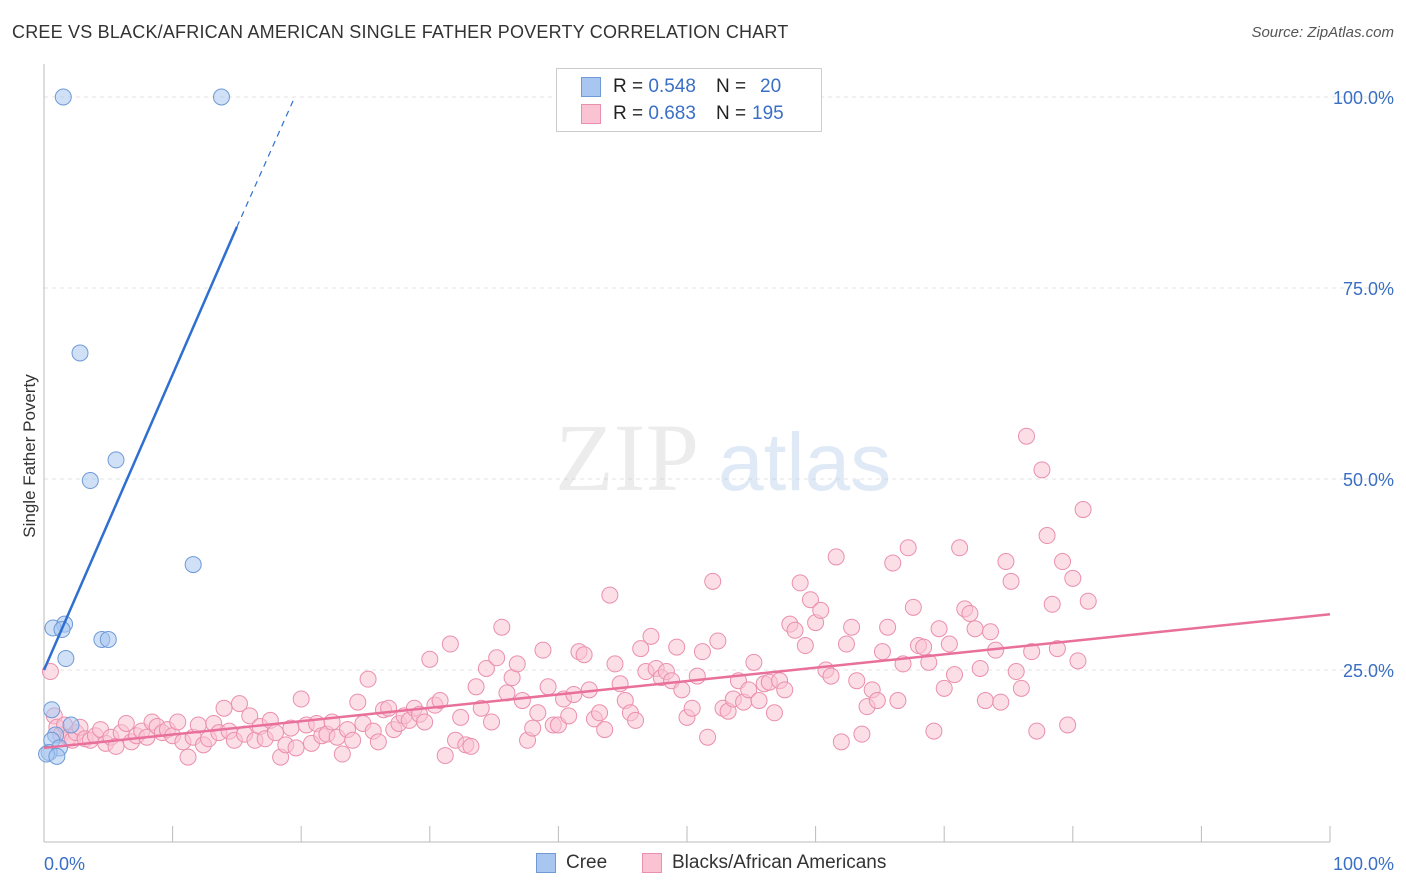 This screenshot has width=1406, height=892. Describe the element at coordinates (768, 113) in the screenshot. I see `legend-n-value: 195` at that location.